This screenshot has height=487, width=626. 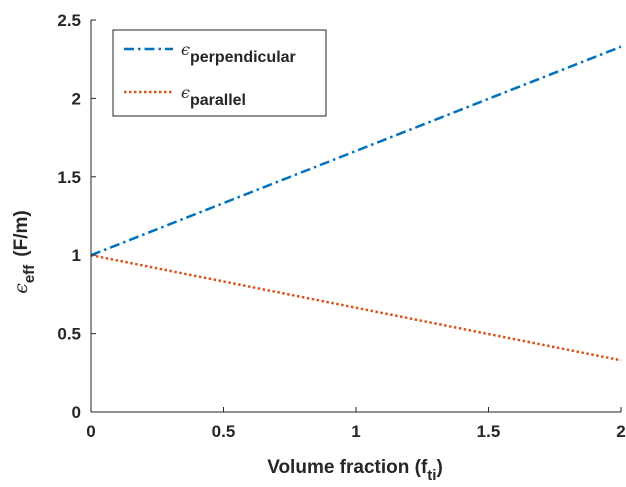 I want to click on x-tick-label: 1, so click(x=355, y=431).